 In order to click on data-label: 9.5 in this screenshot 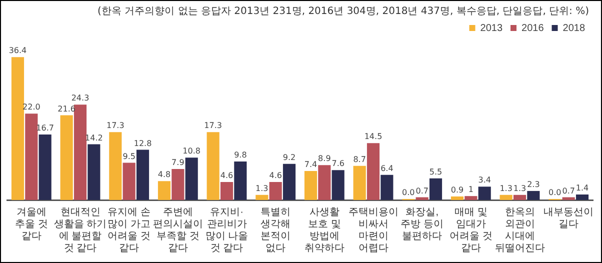, I will do `click(129, 156)`.